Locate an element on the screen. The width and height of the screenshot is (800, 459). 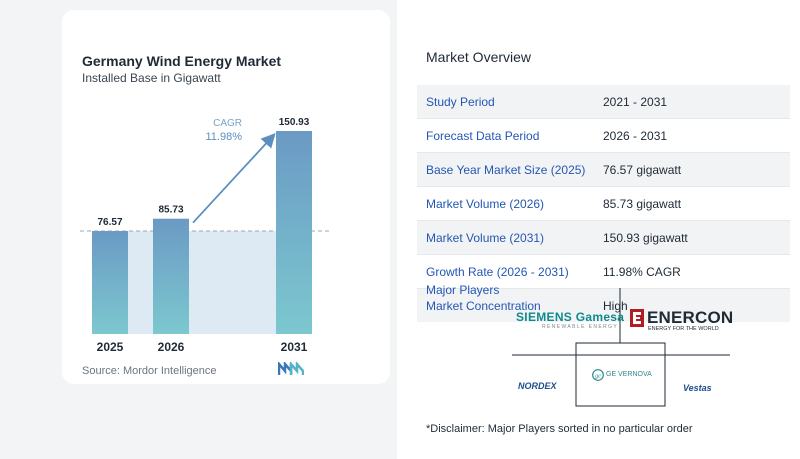
nordex-logo: NORDEX is located at coordinates (537, 385).